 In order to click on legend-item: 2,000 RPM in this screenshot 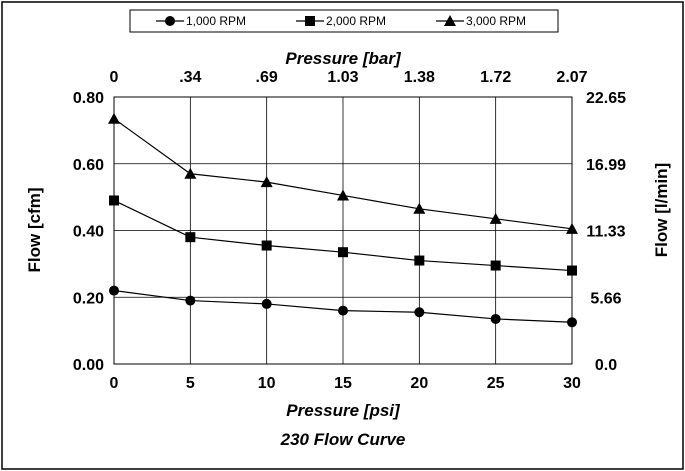, I will do `click(341, 21)`.